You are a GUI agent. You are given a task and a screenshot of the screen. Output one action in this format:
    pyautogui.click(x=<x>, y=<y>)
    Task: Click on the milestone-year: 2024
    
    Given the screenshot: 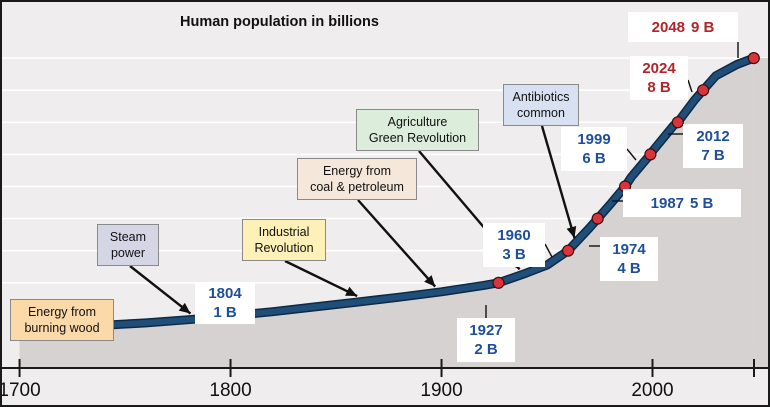 What is the action you would take?
    pyautogui.click(x=659, y=68)
    